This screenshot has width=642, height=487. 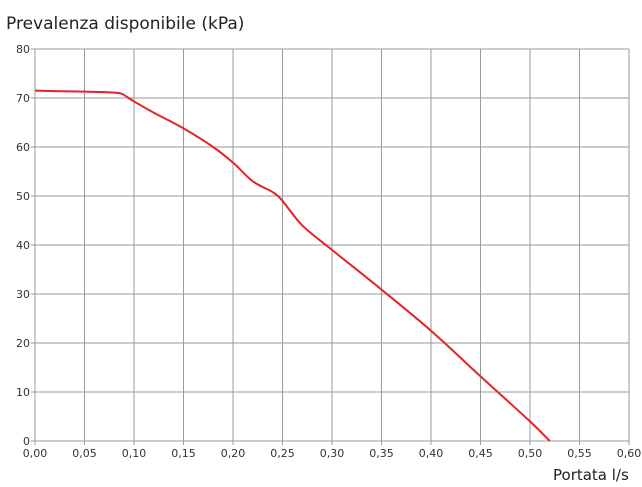 I want to click on x-axis-label: Portata l/s, so click(x=591, y=475).